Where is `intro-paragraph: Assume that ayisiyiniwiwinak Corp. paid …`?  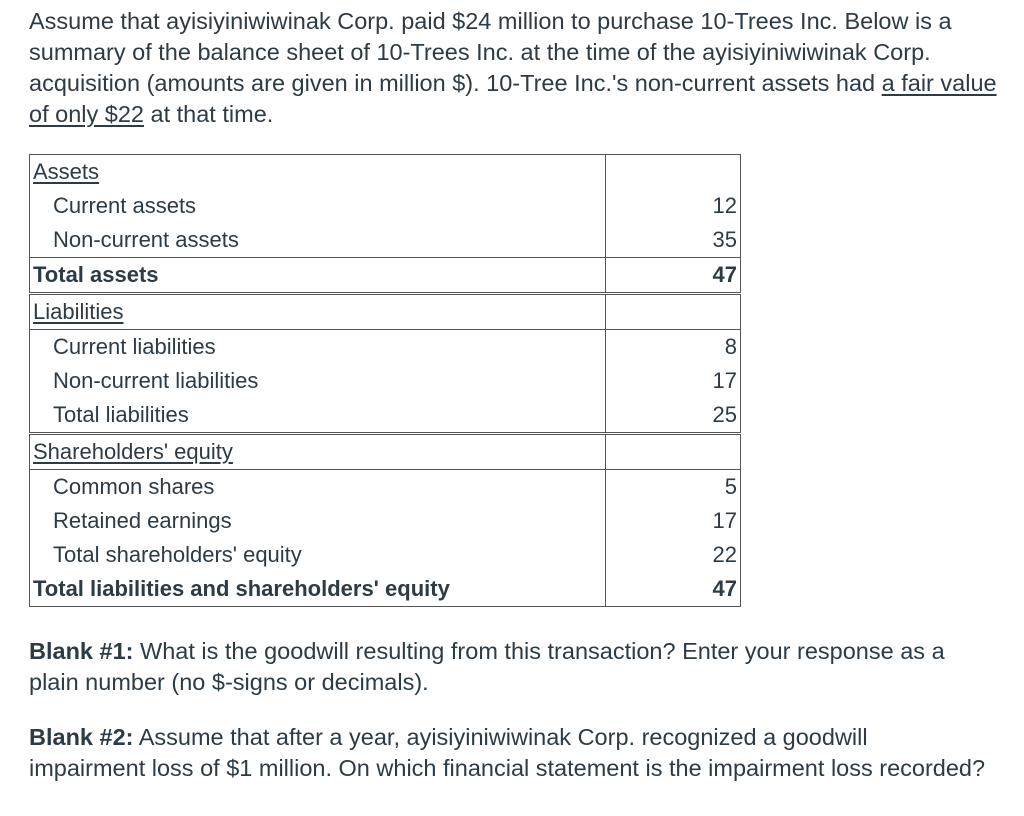
intro-paragraph: Assume that ayisiyiniwiwinak Corp. paid … is located at coordinates (514, 68).